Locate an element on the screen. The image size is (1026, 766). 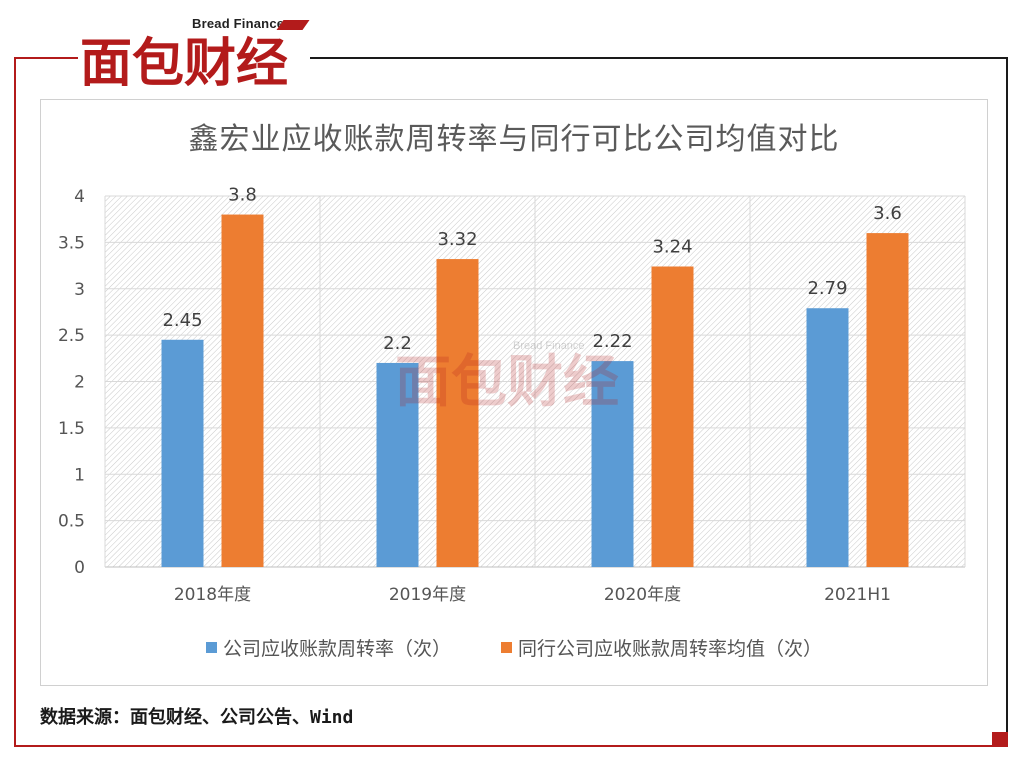
frame-top-line is located at coordinates (659, 58).